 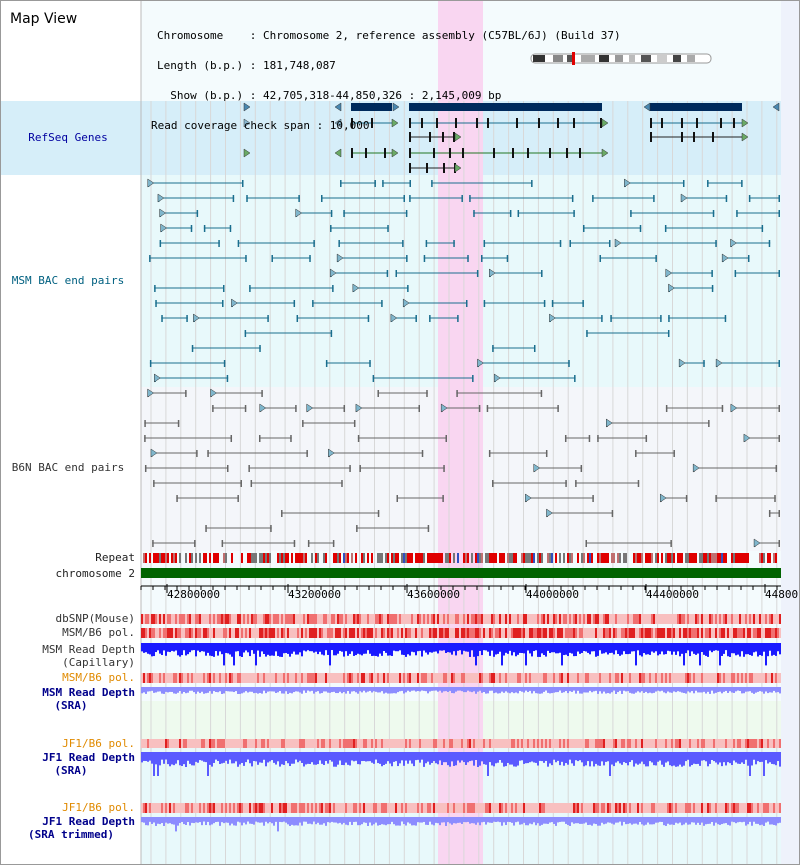 What do you see at coordinates (461, 573) in the screenshot?
I see `chromosome-bar` at bounding box center [461, 573].